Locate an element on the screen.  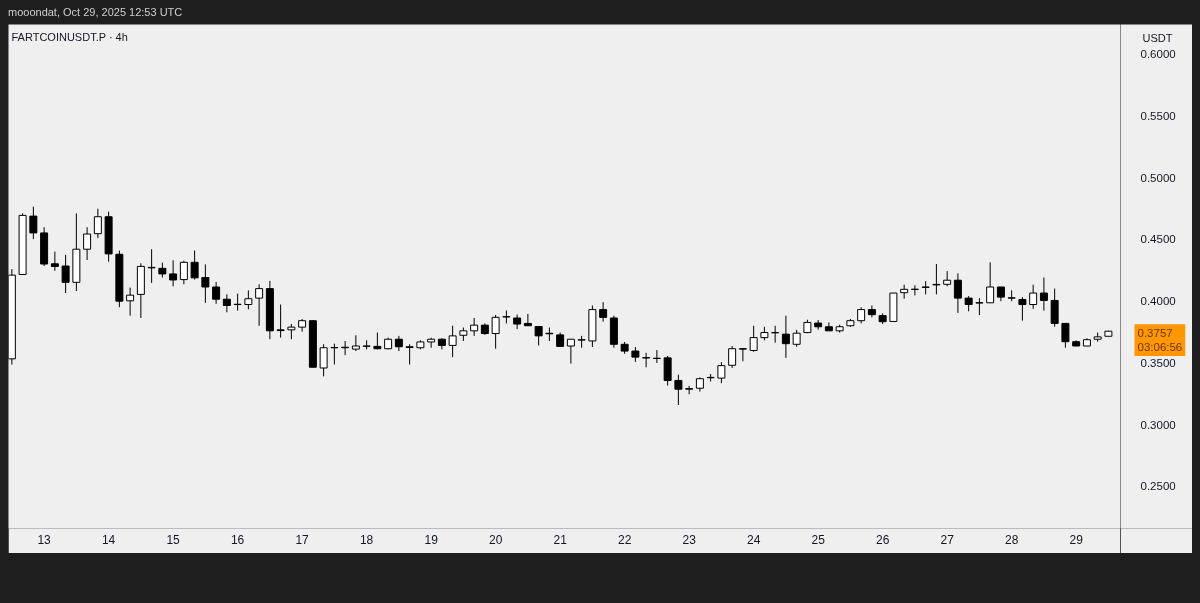
x-tick-label: 27 is located at coordinates (947, 539).